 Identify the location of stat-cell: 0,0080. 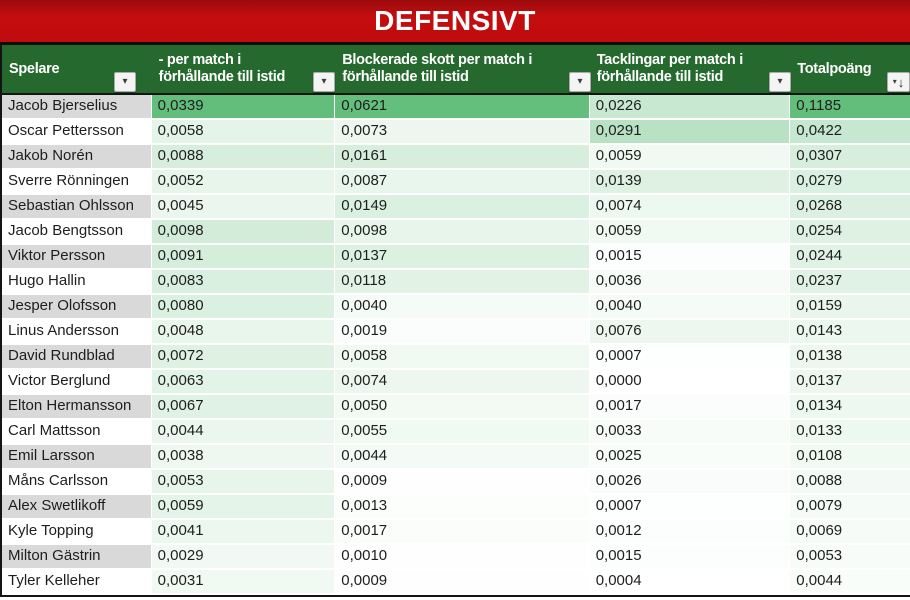
(243, 307).